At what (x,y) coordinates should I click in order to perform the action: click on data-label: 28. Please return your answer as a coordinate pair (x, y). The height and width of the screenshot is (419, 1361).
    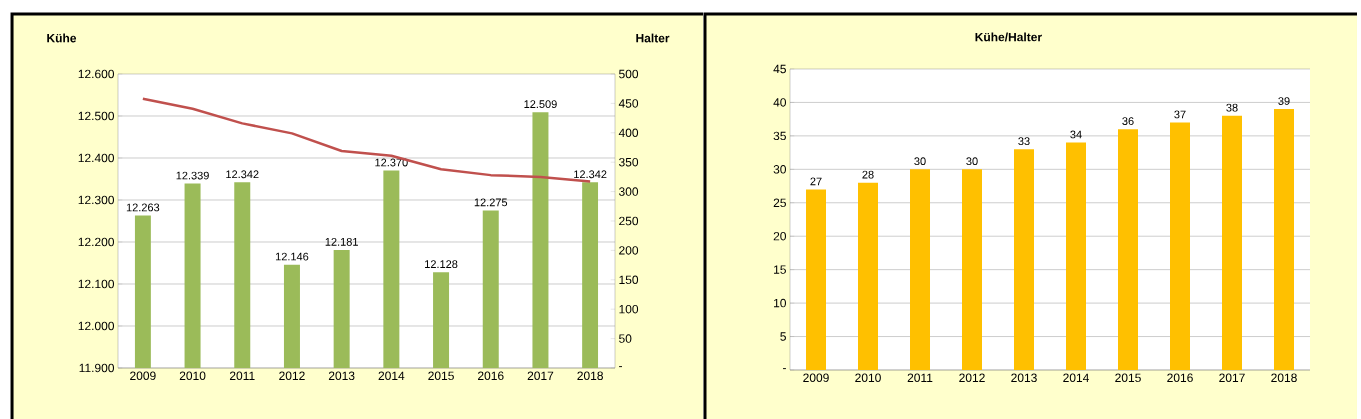
    Looking at the image, I should click on (868, 174).